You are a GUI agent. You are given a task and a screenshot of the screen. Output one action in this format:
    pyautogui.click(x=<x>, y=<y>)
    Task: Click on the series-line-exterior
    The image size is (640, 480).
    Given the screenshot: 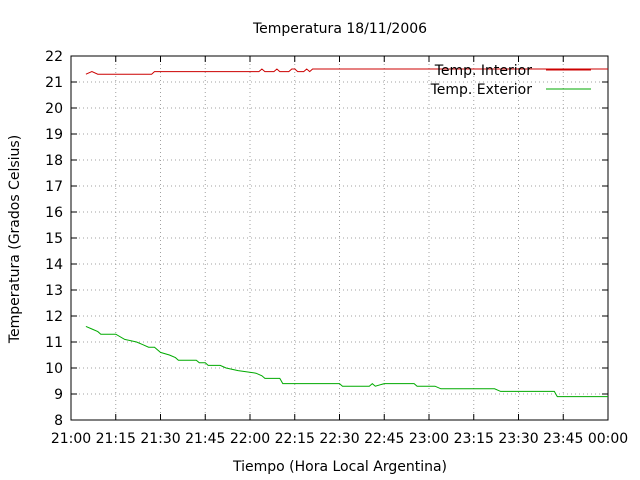 What is the action you would take?
    pyautogui.click(x=346, y=361)
    